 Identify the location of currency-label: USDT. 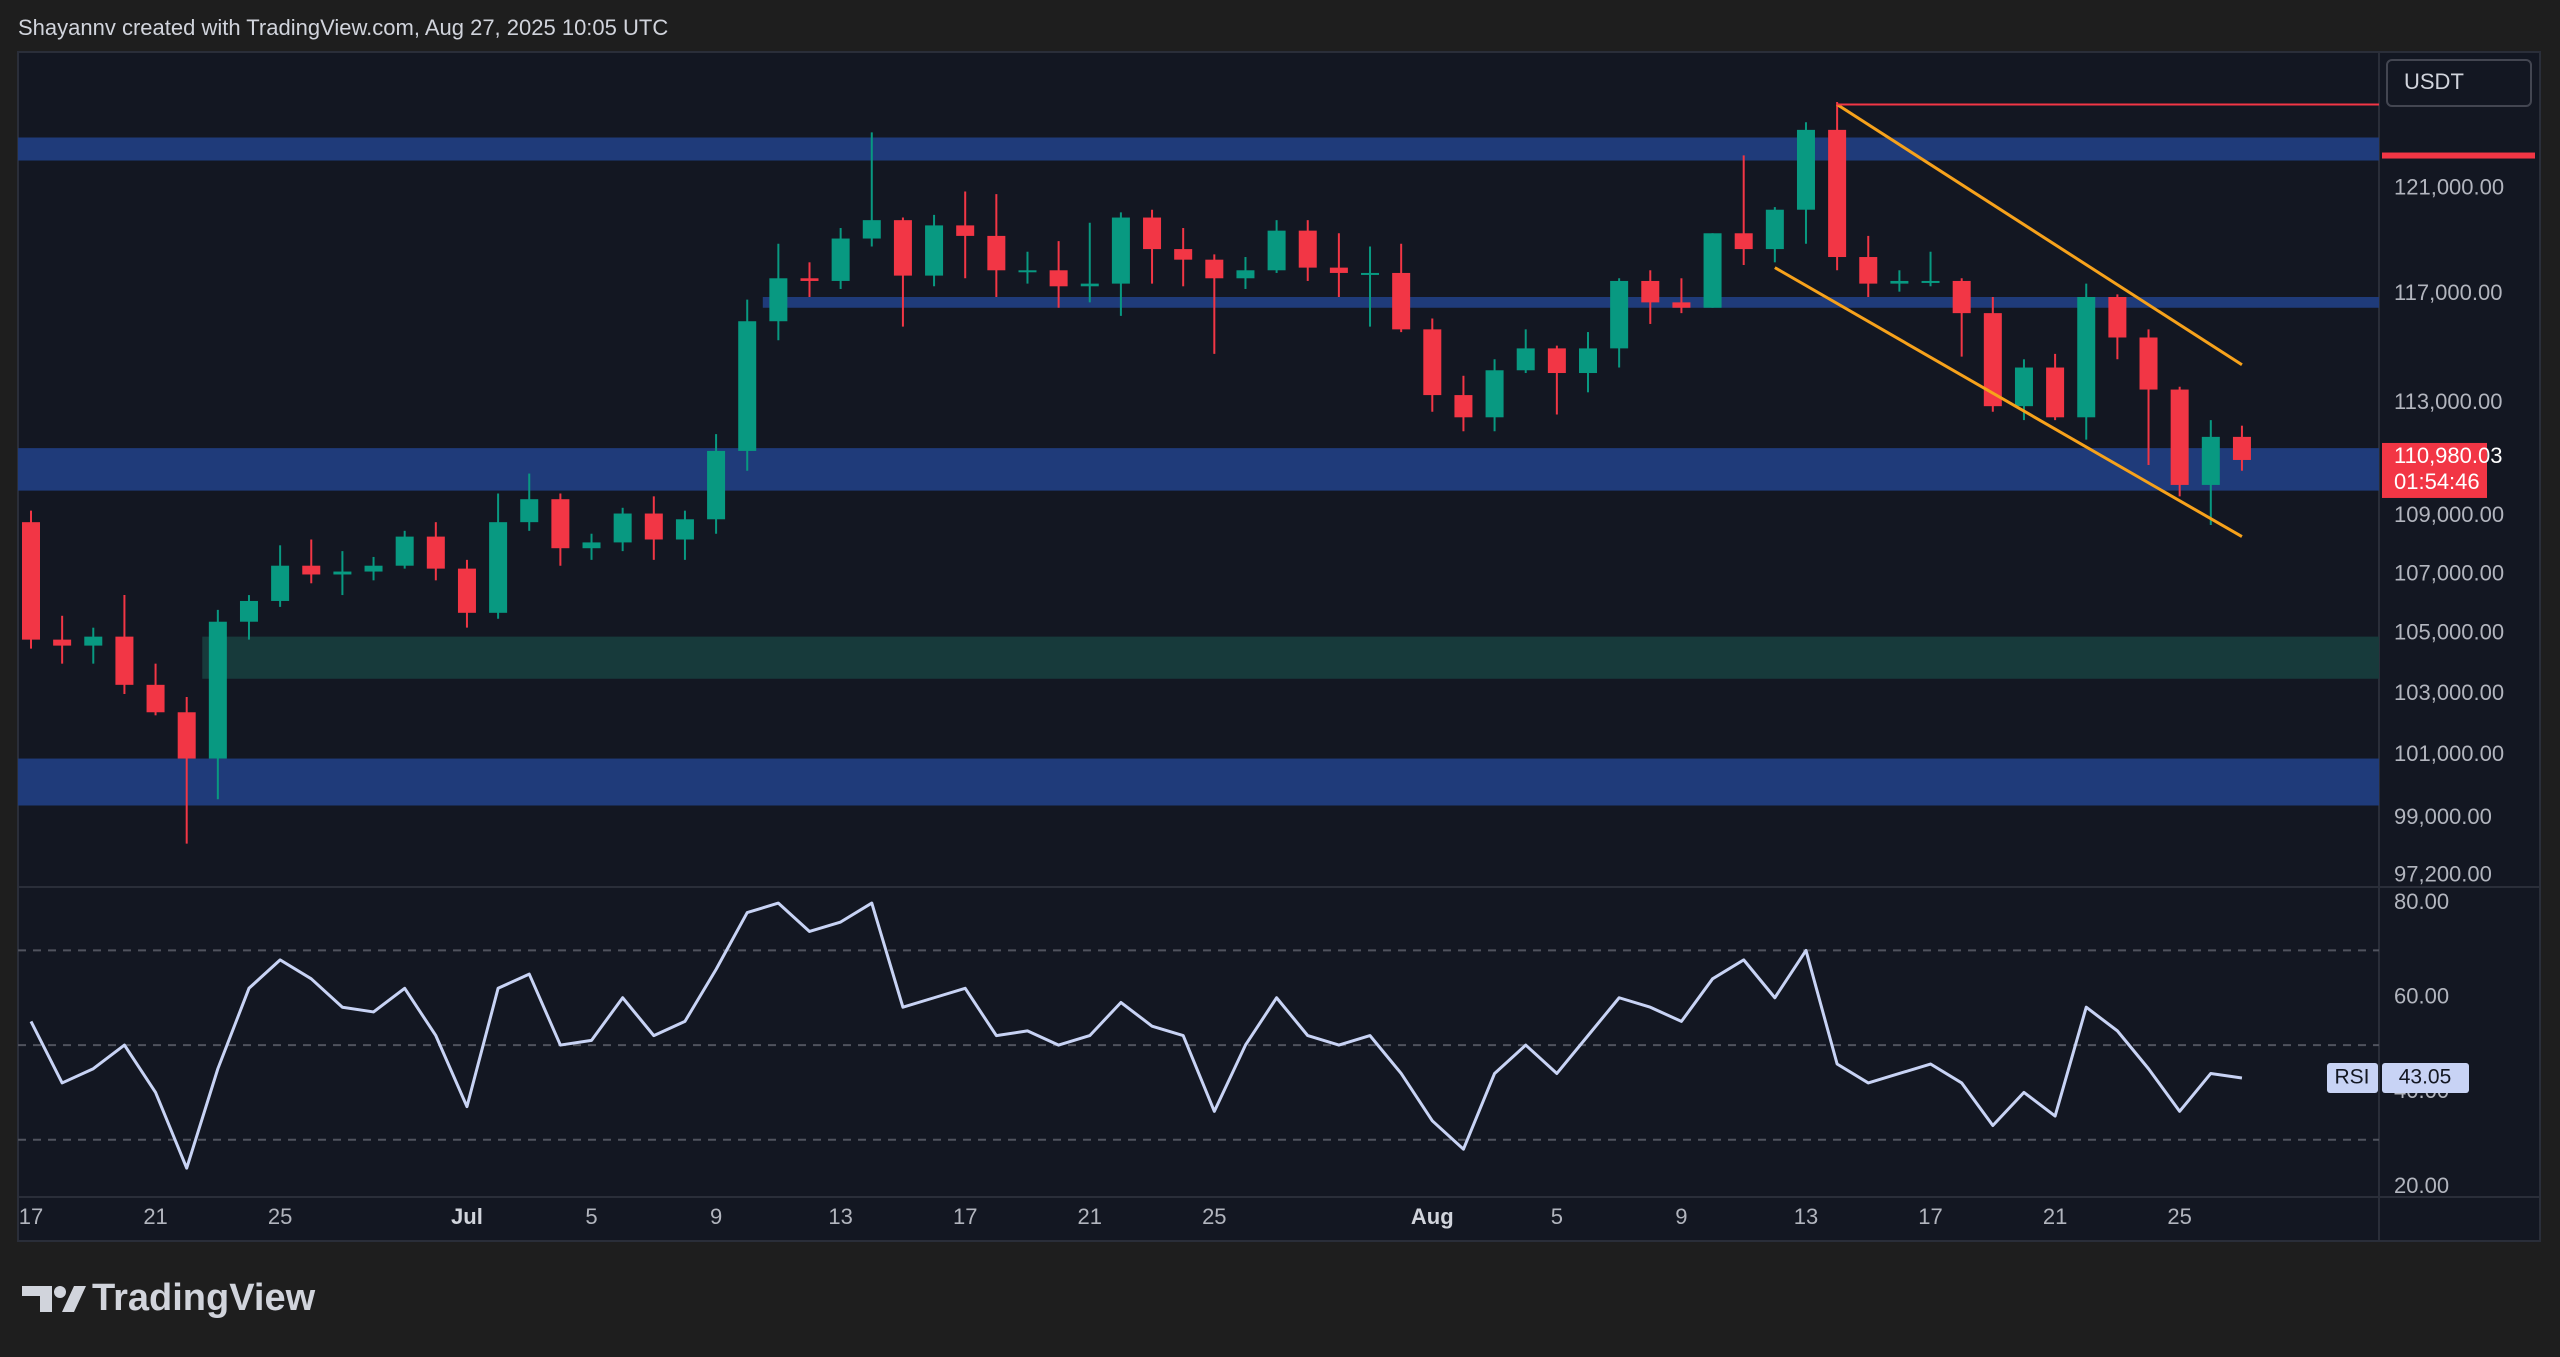
(2434, 81).